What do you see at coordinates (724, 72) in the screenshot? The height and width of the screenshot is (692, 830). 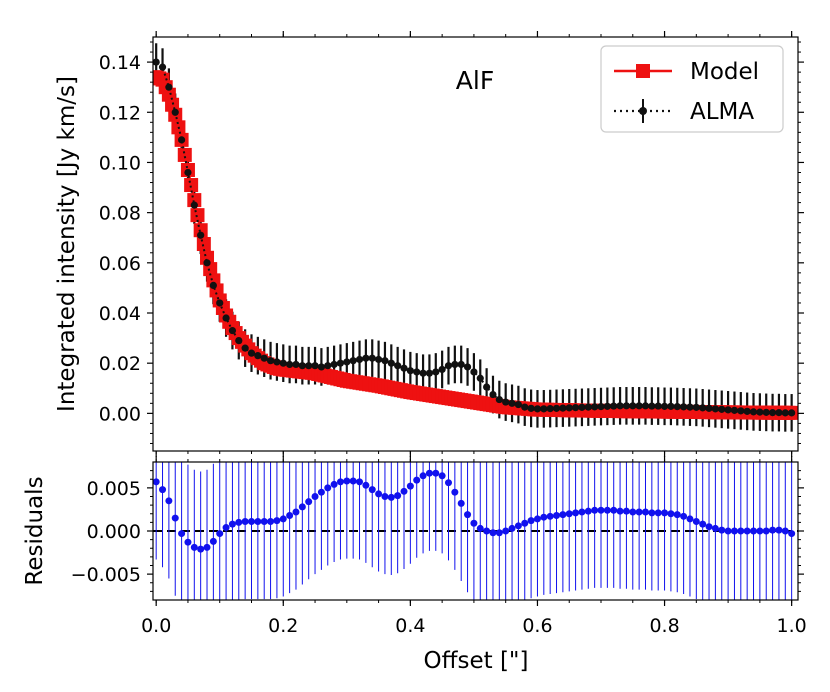 I see `legend-model-label: Model` at bounding box center [724, 72].